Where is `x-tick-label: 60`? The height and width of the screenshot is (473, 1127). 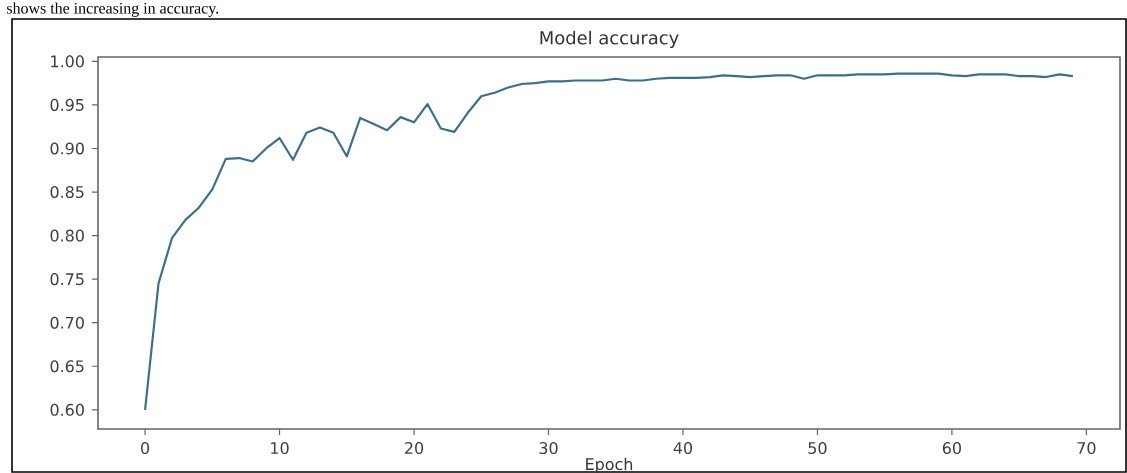
x-tick-label: 60 is located at coordinates (951, 448).